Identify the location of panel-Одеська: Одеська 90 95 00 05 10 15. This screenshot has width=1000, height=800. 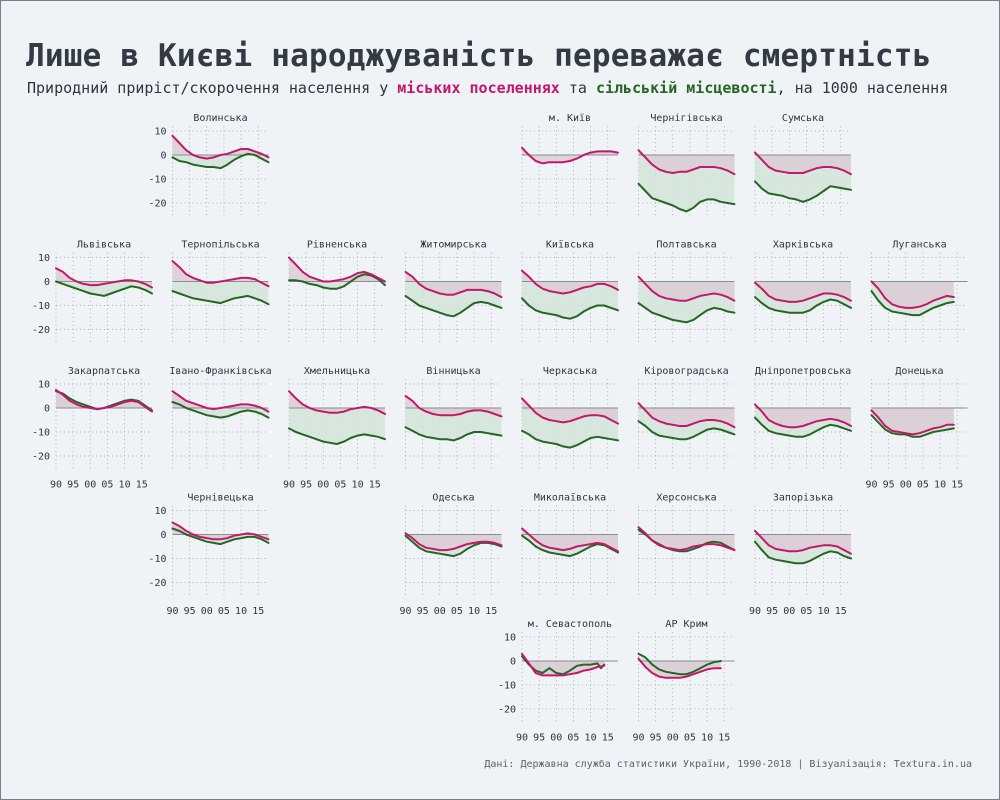
(451, 555).